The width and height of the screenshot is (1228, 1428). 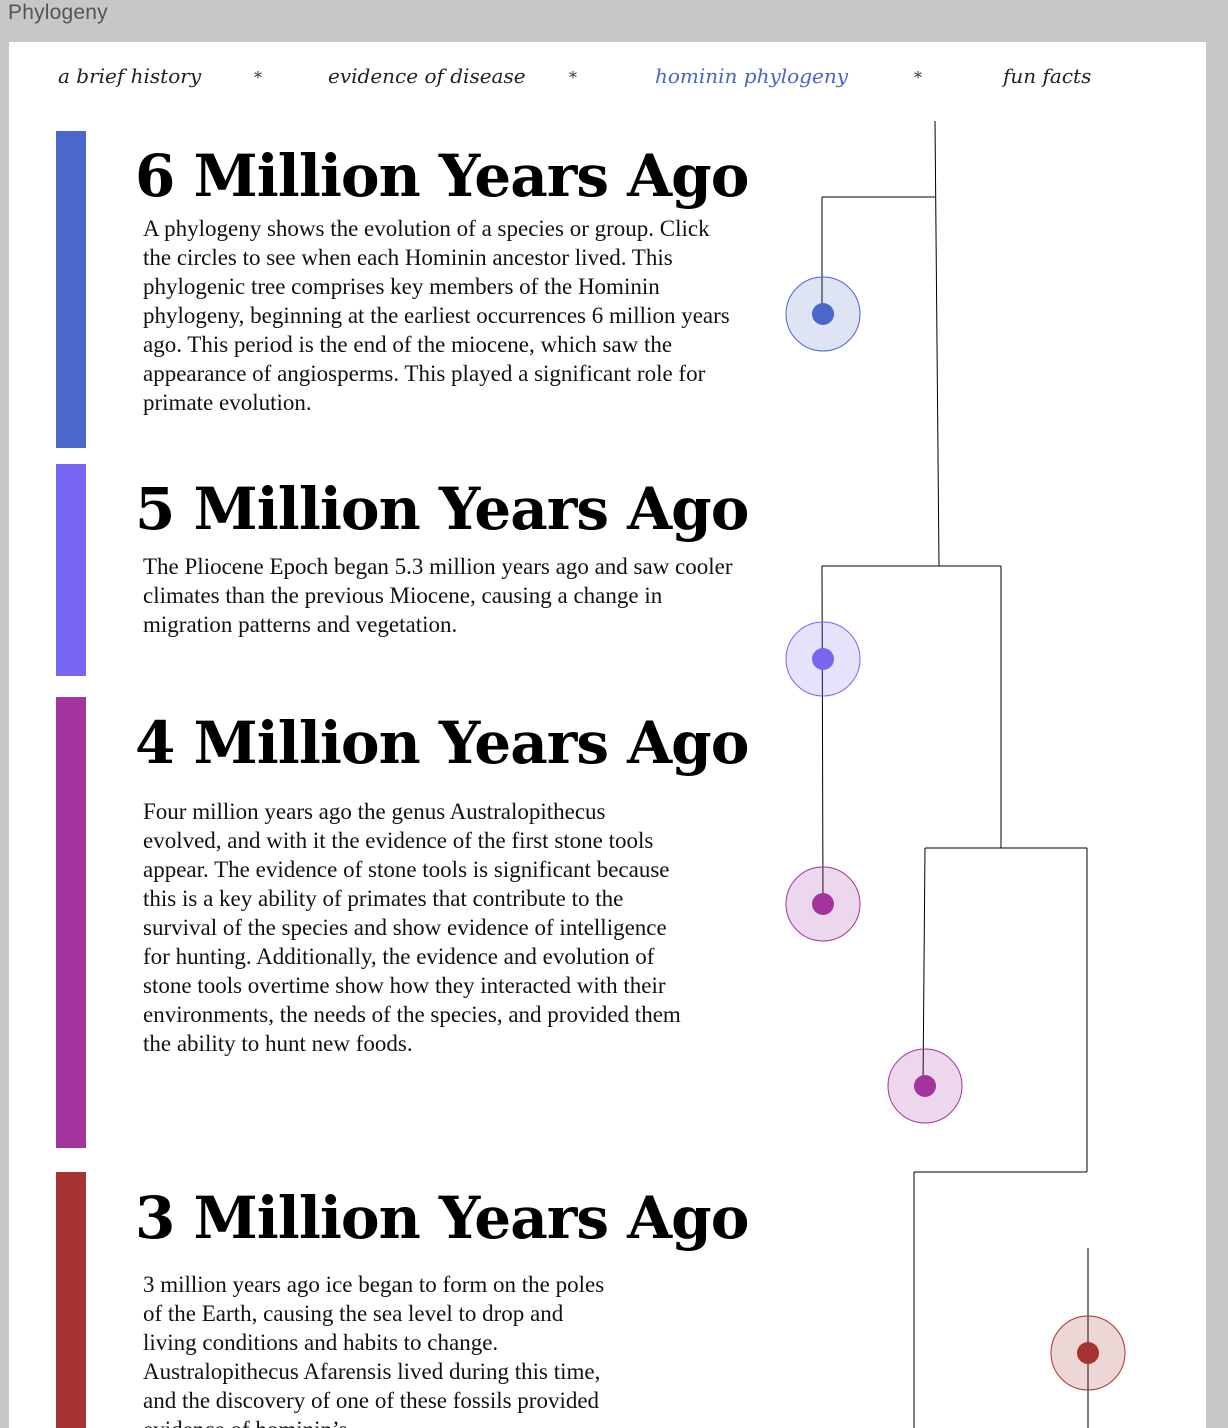 I want to click on nav-link-brief-history: a brief history, so click(x=130, y=76).